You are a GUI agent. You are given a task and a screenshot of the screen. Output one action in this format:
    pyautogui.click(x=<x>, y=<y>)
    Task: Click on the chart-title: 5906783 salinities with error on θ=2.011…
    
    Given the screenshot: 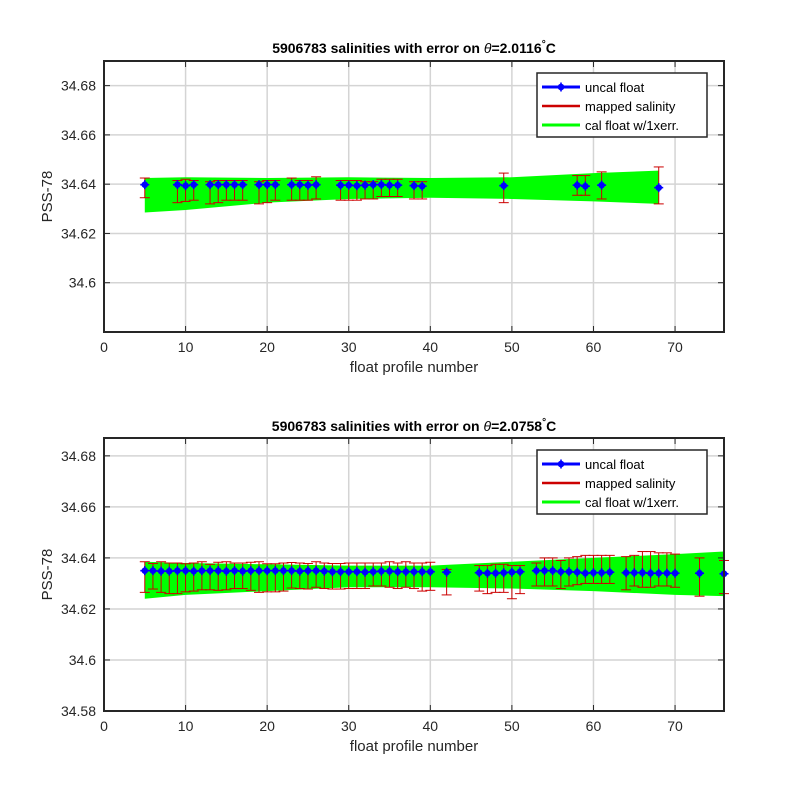 What is the action you would take?
    pyautogui.click(x=414, y=47)
    